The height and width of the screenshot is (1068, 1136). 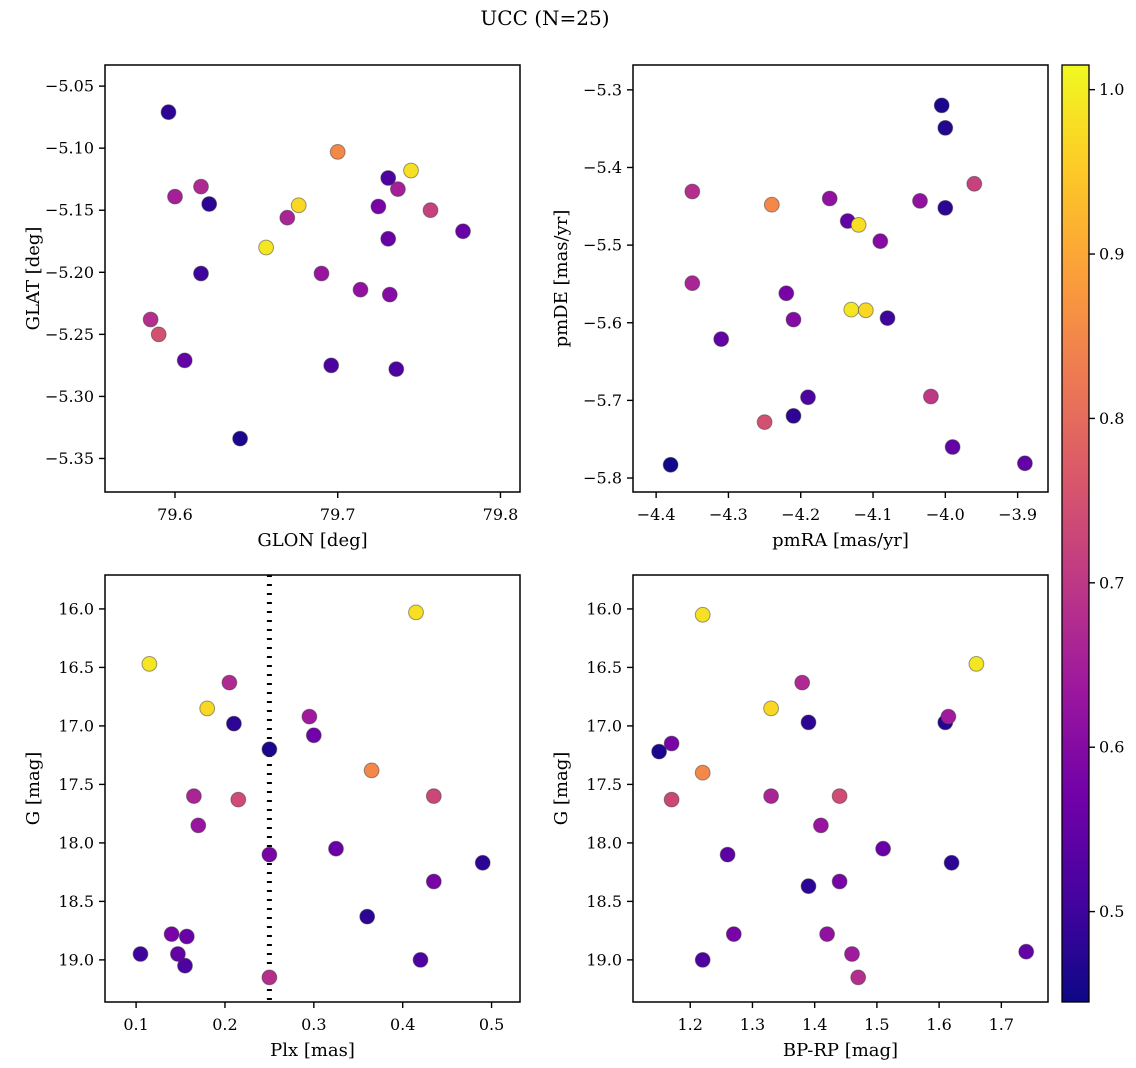 What do you see at coordinates (312, 540) in the screenshot?
I see `x-axis-label: GLON [deg]` at bounding box center [312, 540].